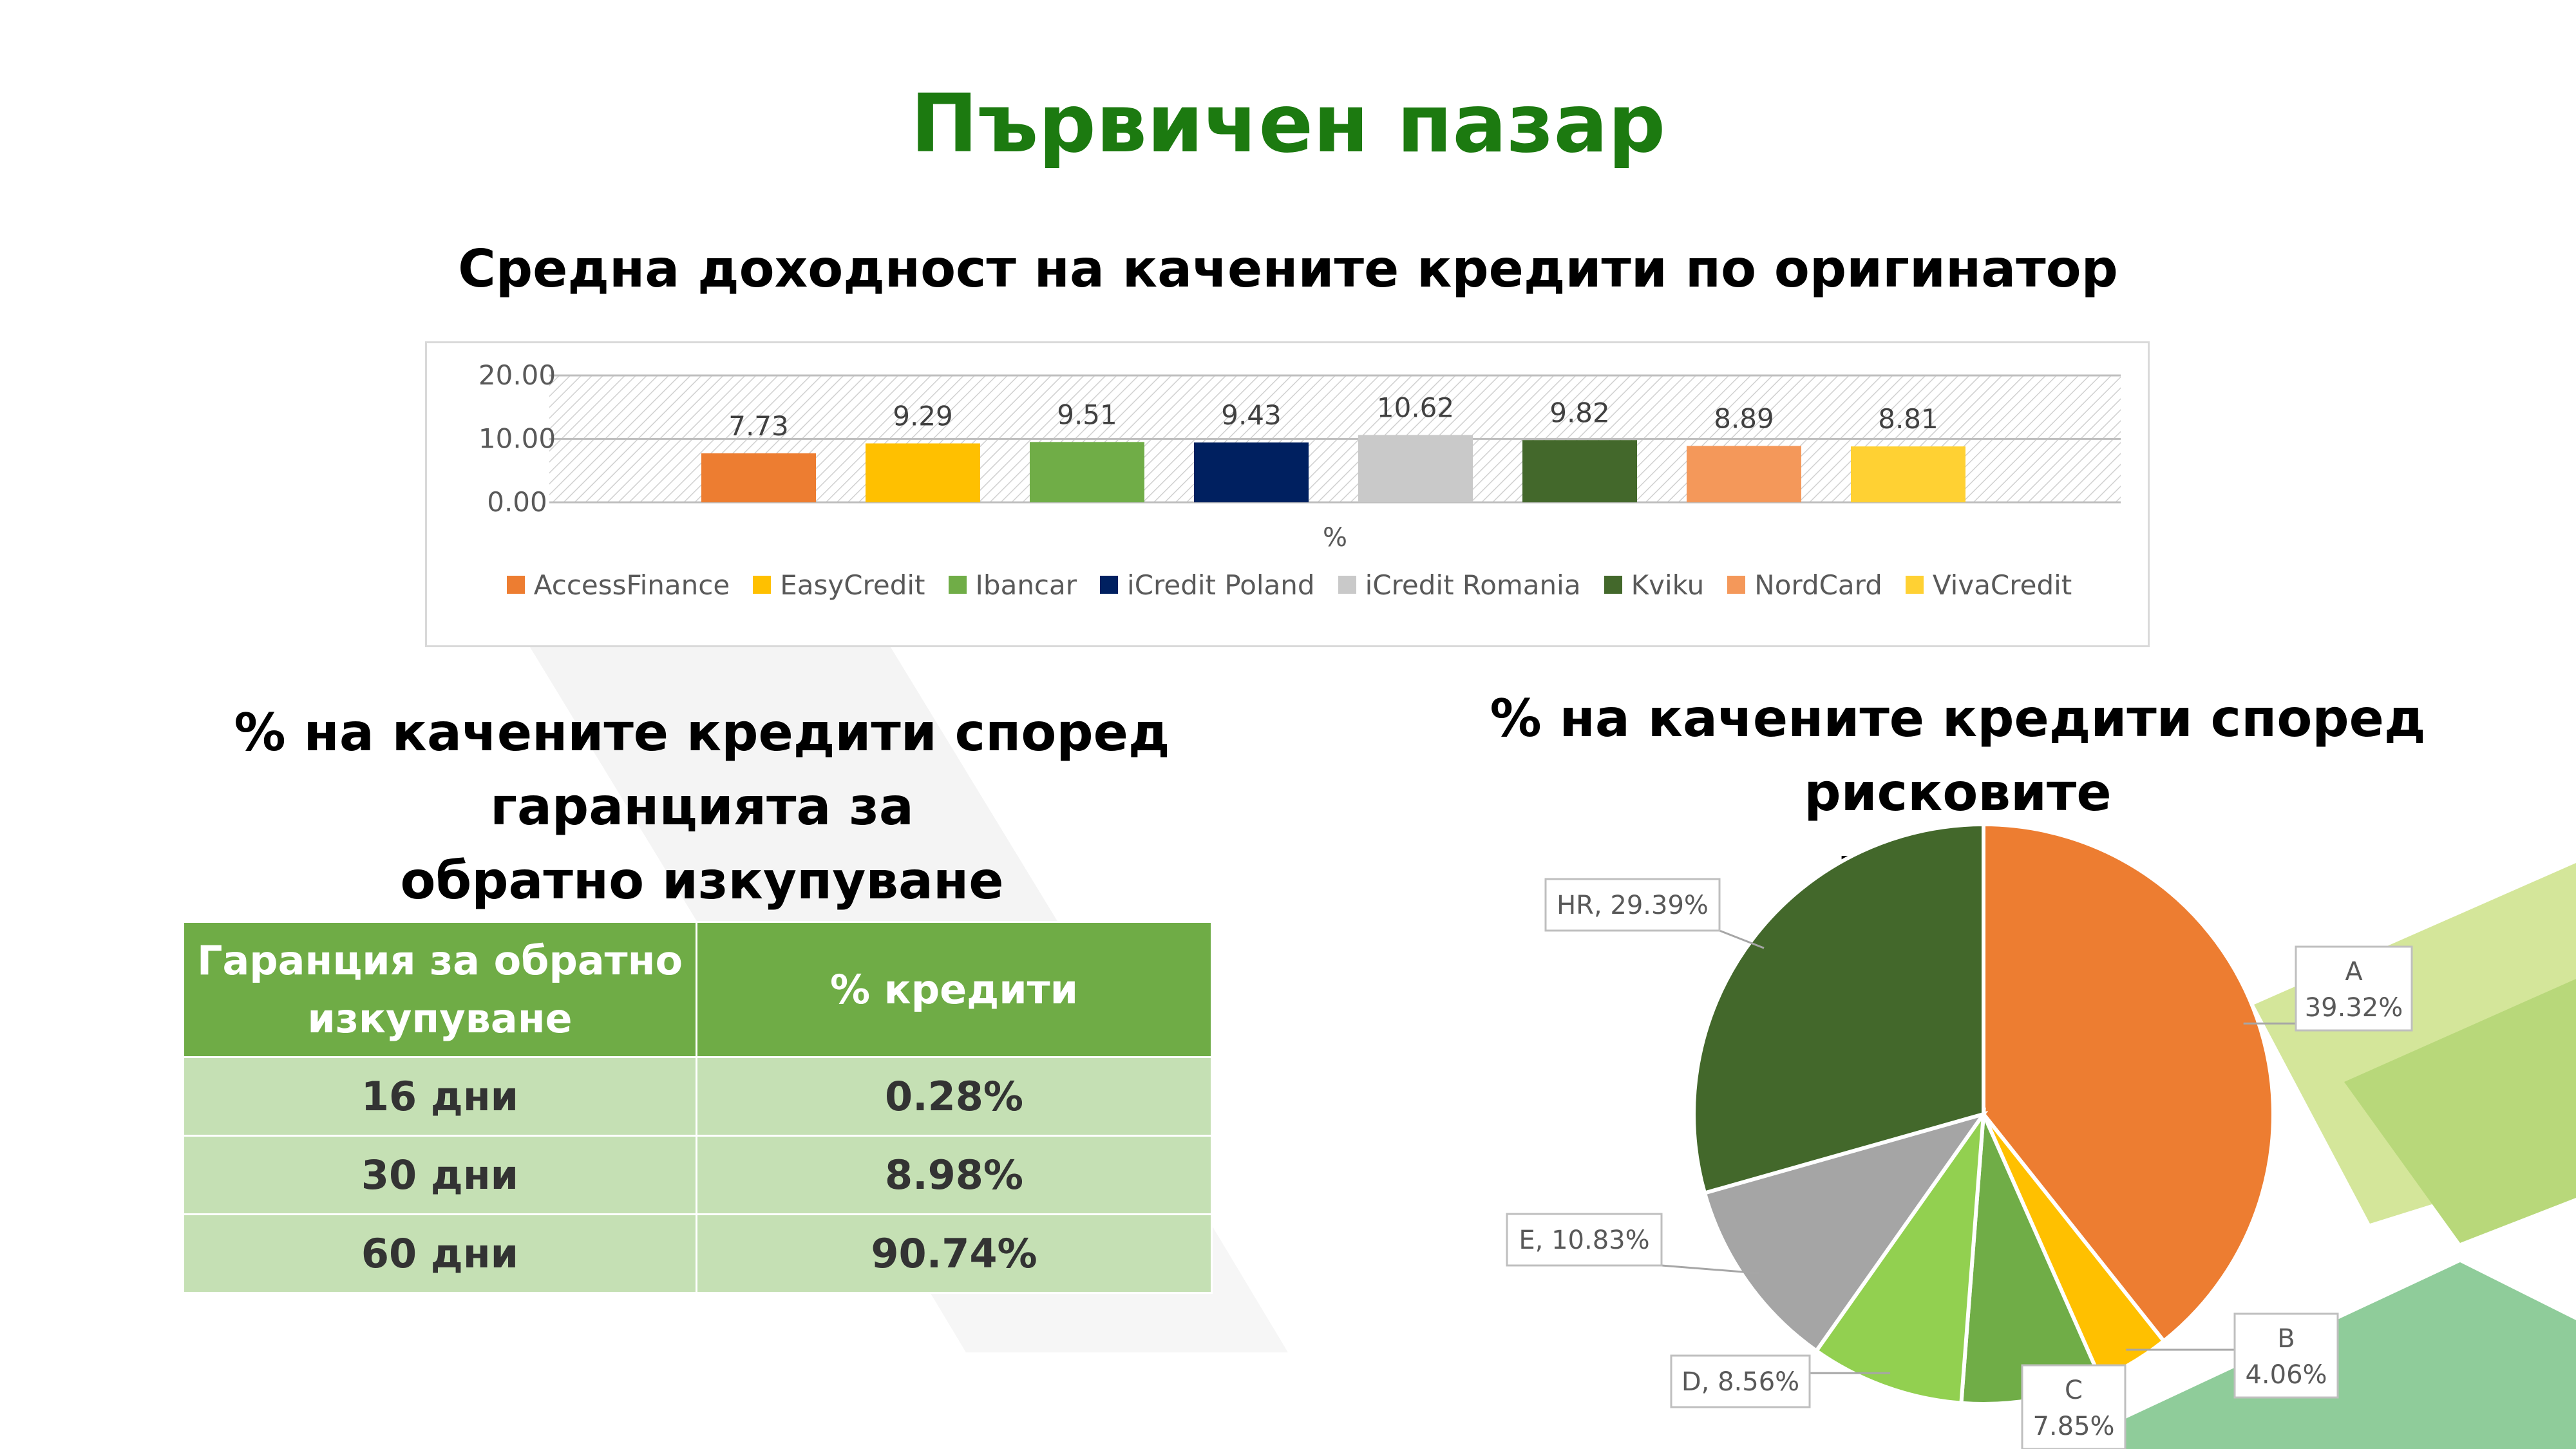 Image resolution: width=2576 pixels, height=1449 pixels. What do you see at coordinates (517, 439) in the screenshot?
I see `y-tick-label: 10.00` at bounding box center [517, 439].